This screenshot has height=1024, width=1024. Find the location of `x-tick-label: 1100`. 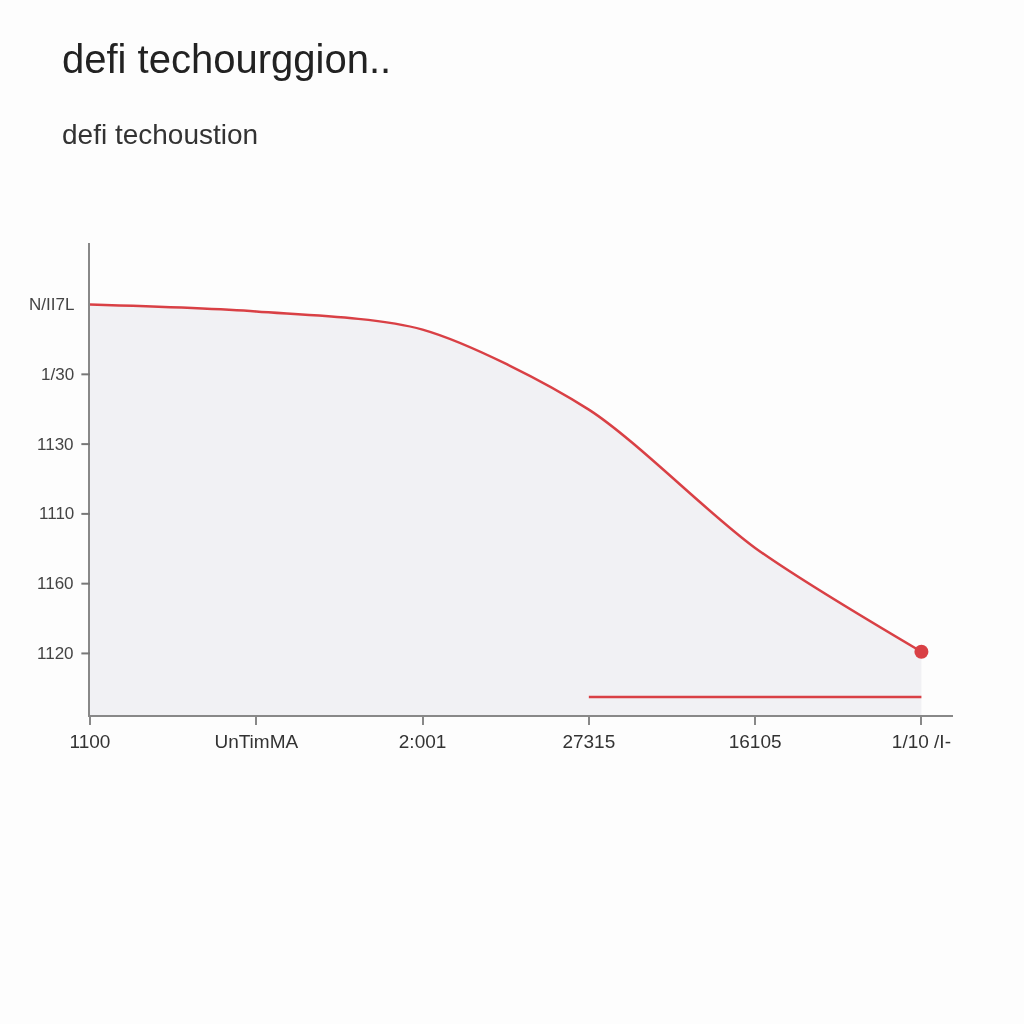

x-tick-label: 1100 is located at coordinates (90, 741).